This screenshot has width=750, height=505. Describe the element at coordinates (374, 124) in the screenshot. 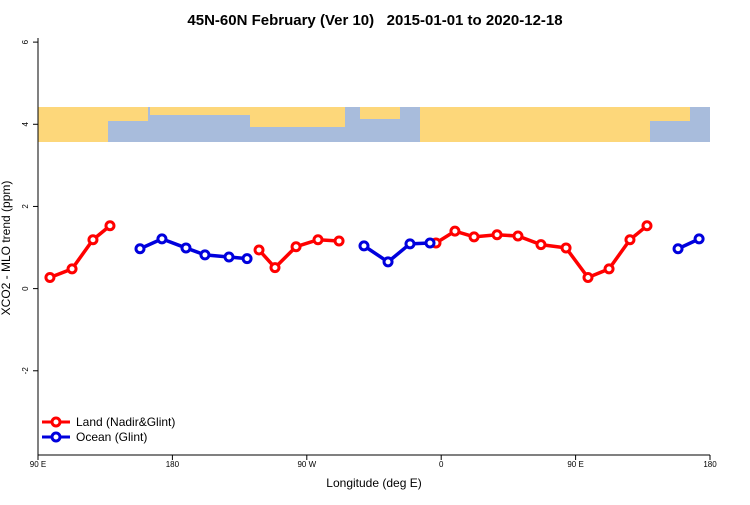

I see `map-band` at that location.